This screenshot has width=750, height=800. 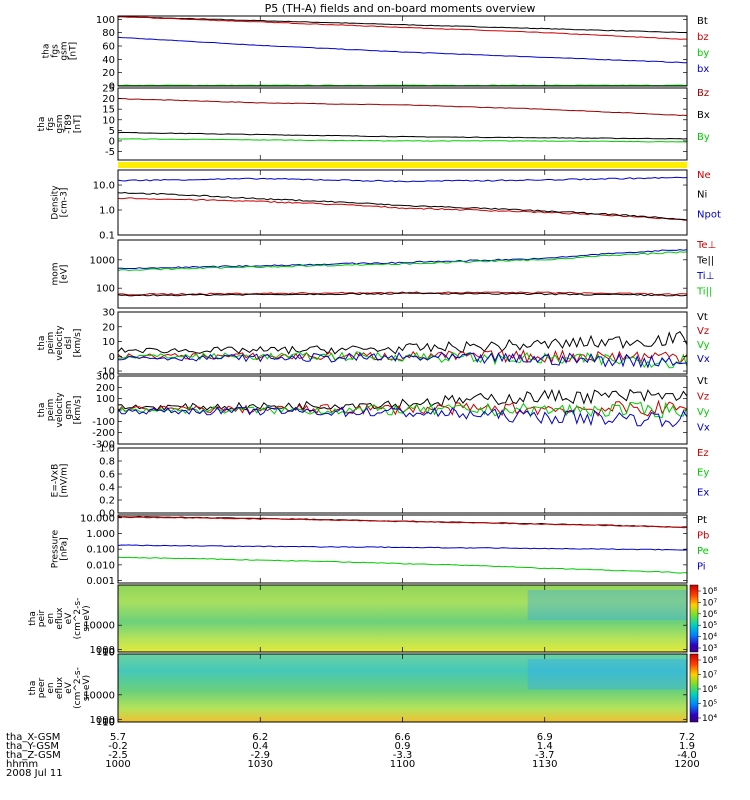 I want to click on y-tick-label: 0.4, so click(x=107, y=488).